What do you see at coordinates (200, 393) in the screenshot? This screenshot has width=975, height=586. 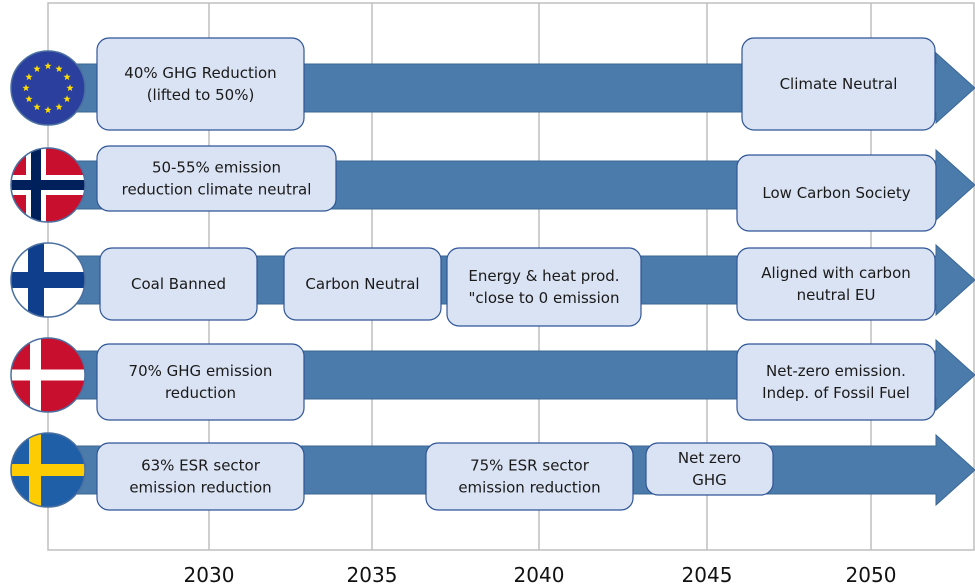 I see `milestone-text: reduction` at bounding box center [200, 393].